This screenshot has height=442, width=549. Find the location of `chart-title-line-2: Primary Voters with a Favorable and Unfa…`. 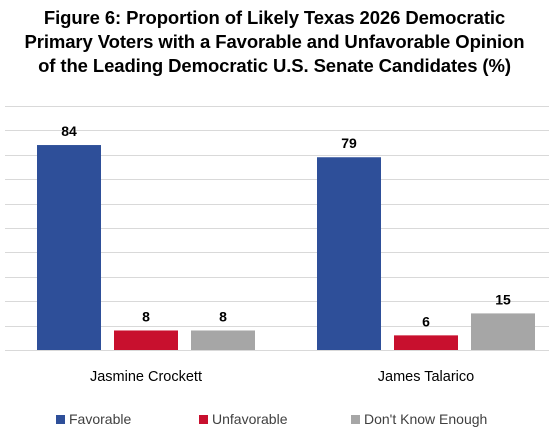

chart-title-line-2: Primary Voters with a Favorable and Unfa… is located at coordinates (274, 41).